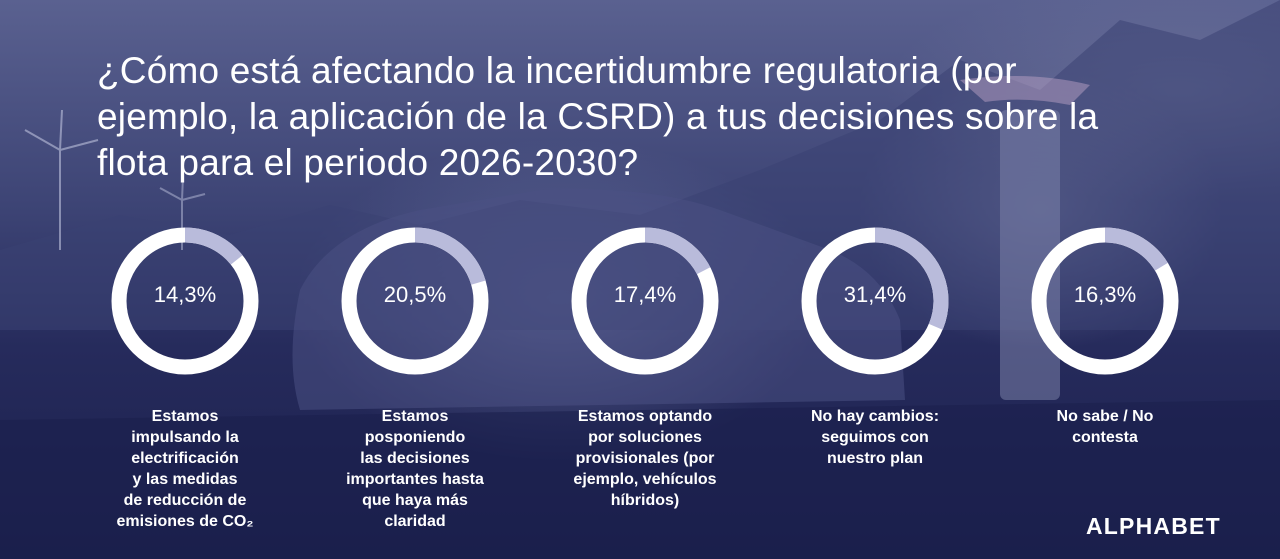  Describe the element at coordinates (1105, 294) in the screenshot. I see `donut-value-5: 16,3%` at that location.